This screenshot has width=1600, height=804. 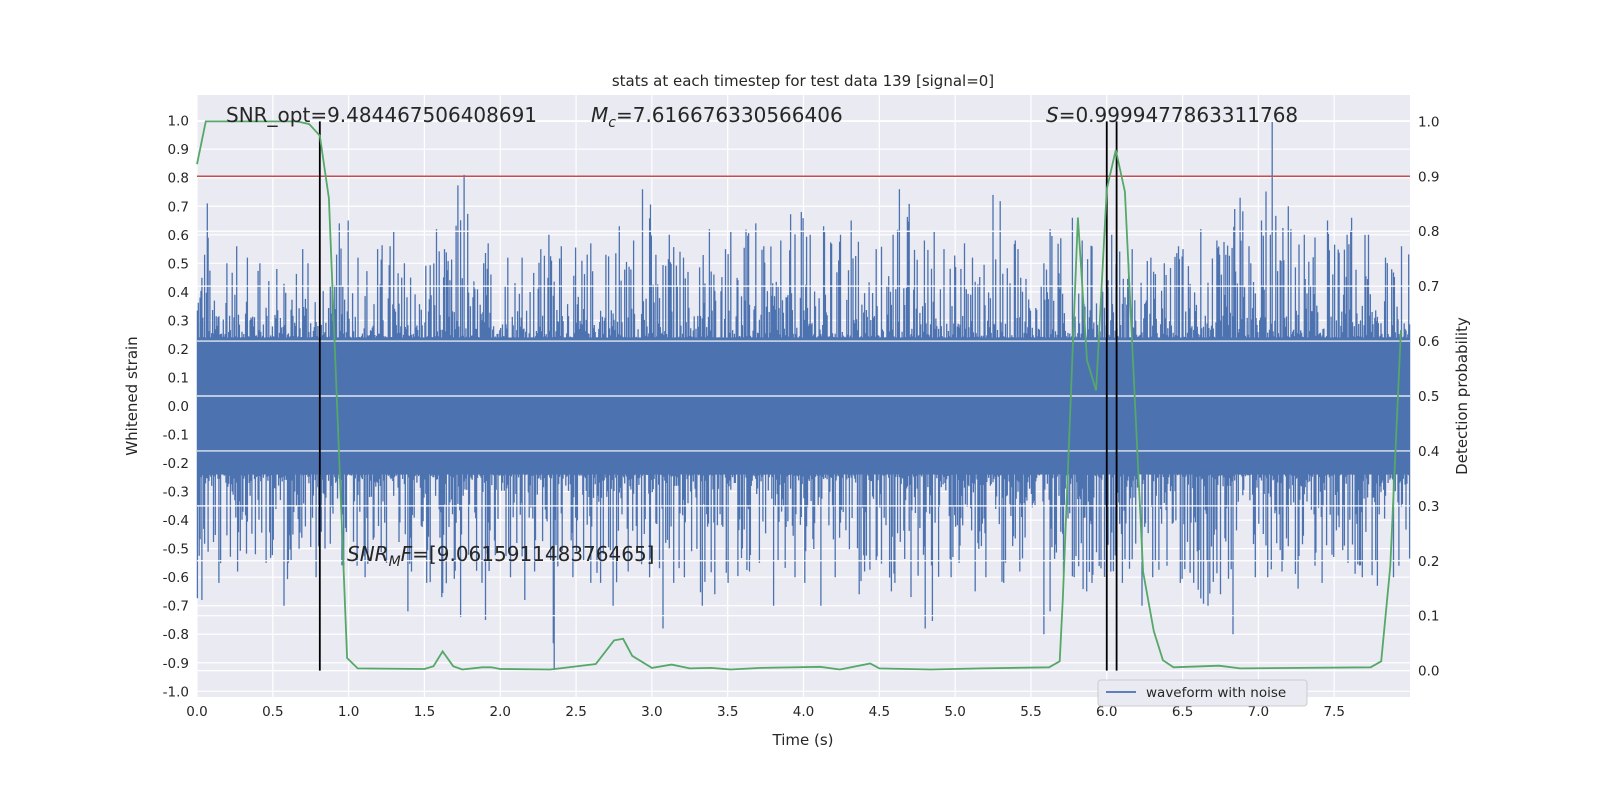 I want to click on y-tick-label: -0.9, so click(x=176, y=664).